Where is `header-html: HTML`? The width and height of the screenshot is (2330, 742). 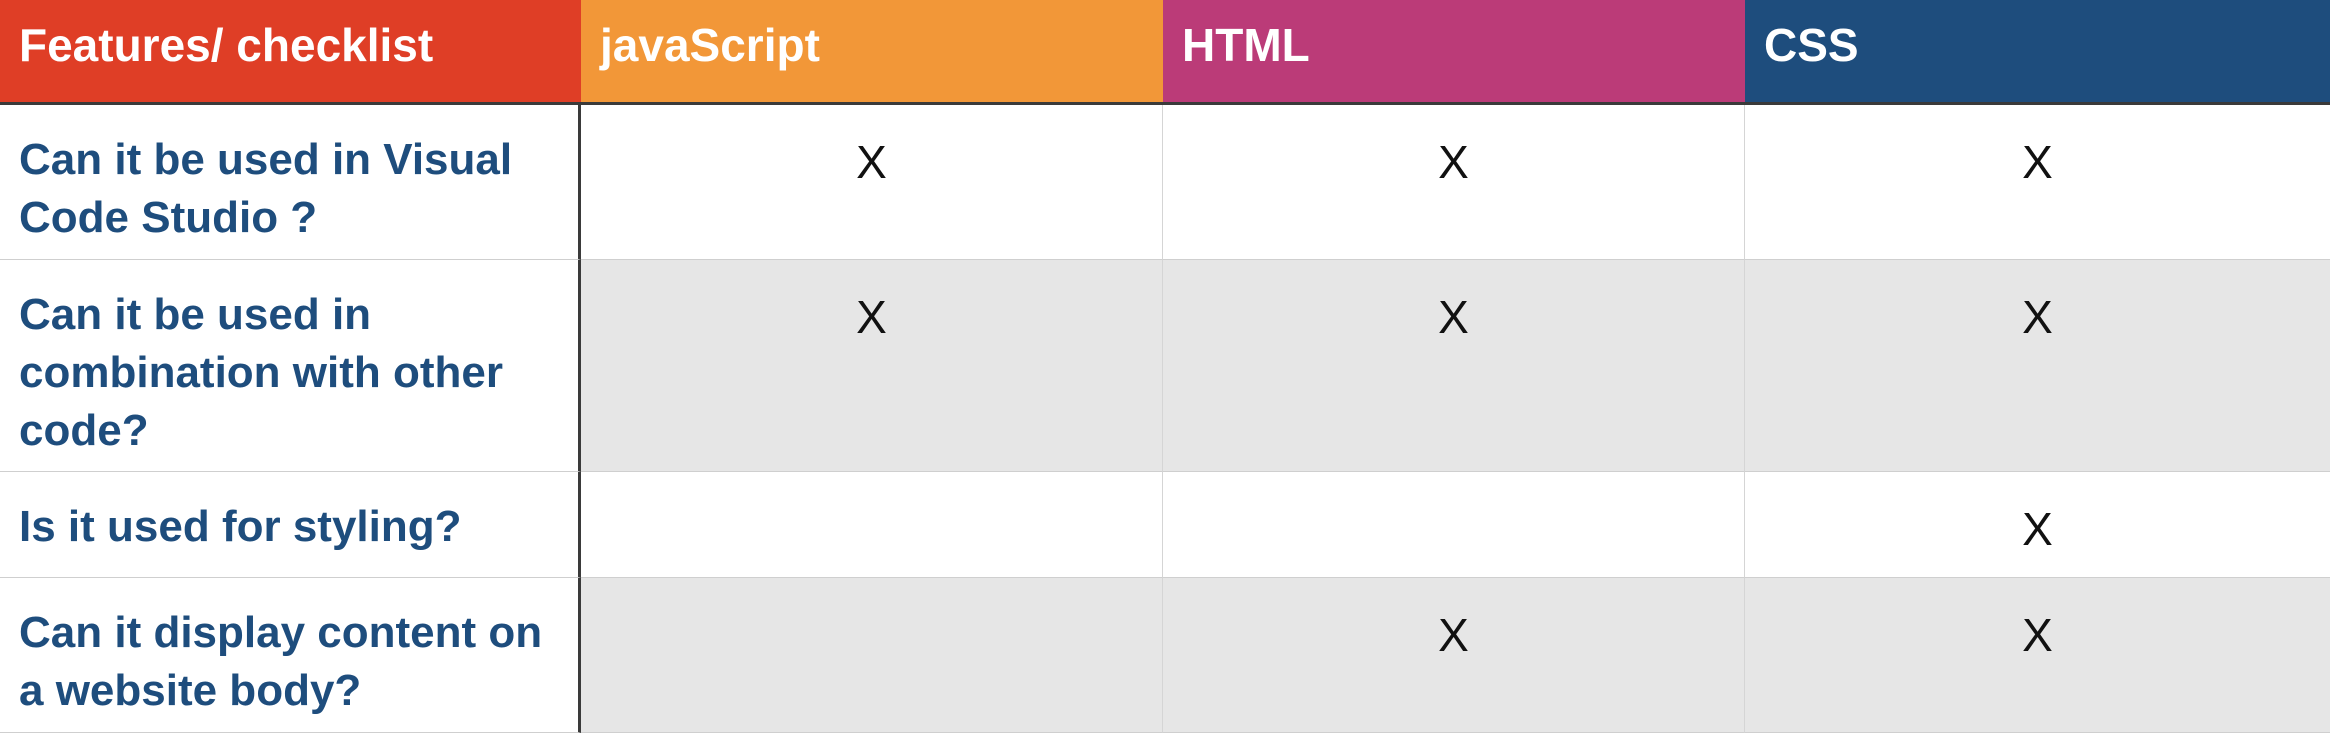
header-html: HTML is located at coordinates (1454, 52).